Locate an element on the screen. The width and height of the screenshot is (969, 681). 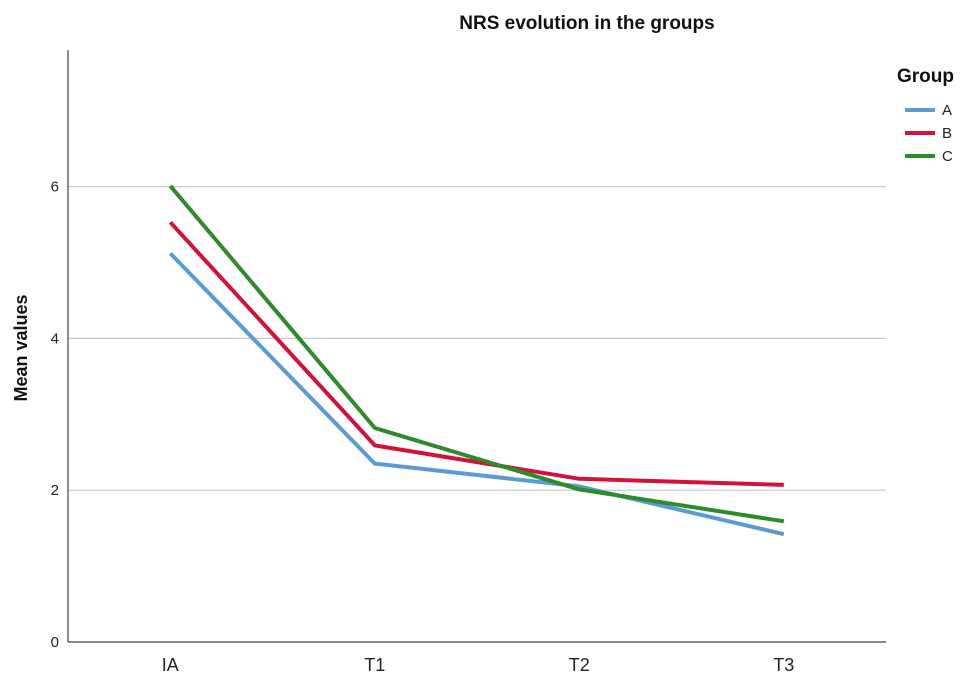
legend-label-c: C is located at coordinates (947, 156).